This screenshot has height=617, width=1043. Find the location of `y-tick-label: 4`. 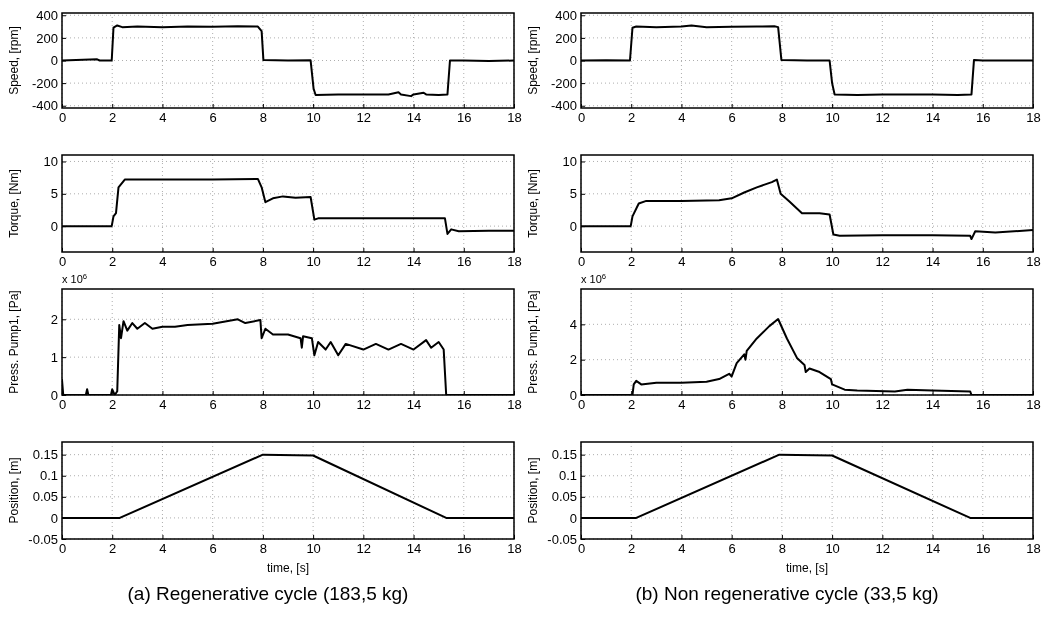

y-tick-label: 4 is located at coordinates (573, 324).